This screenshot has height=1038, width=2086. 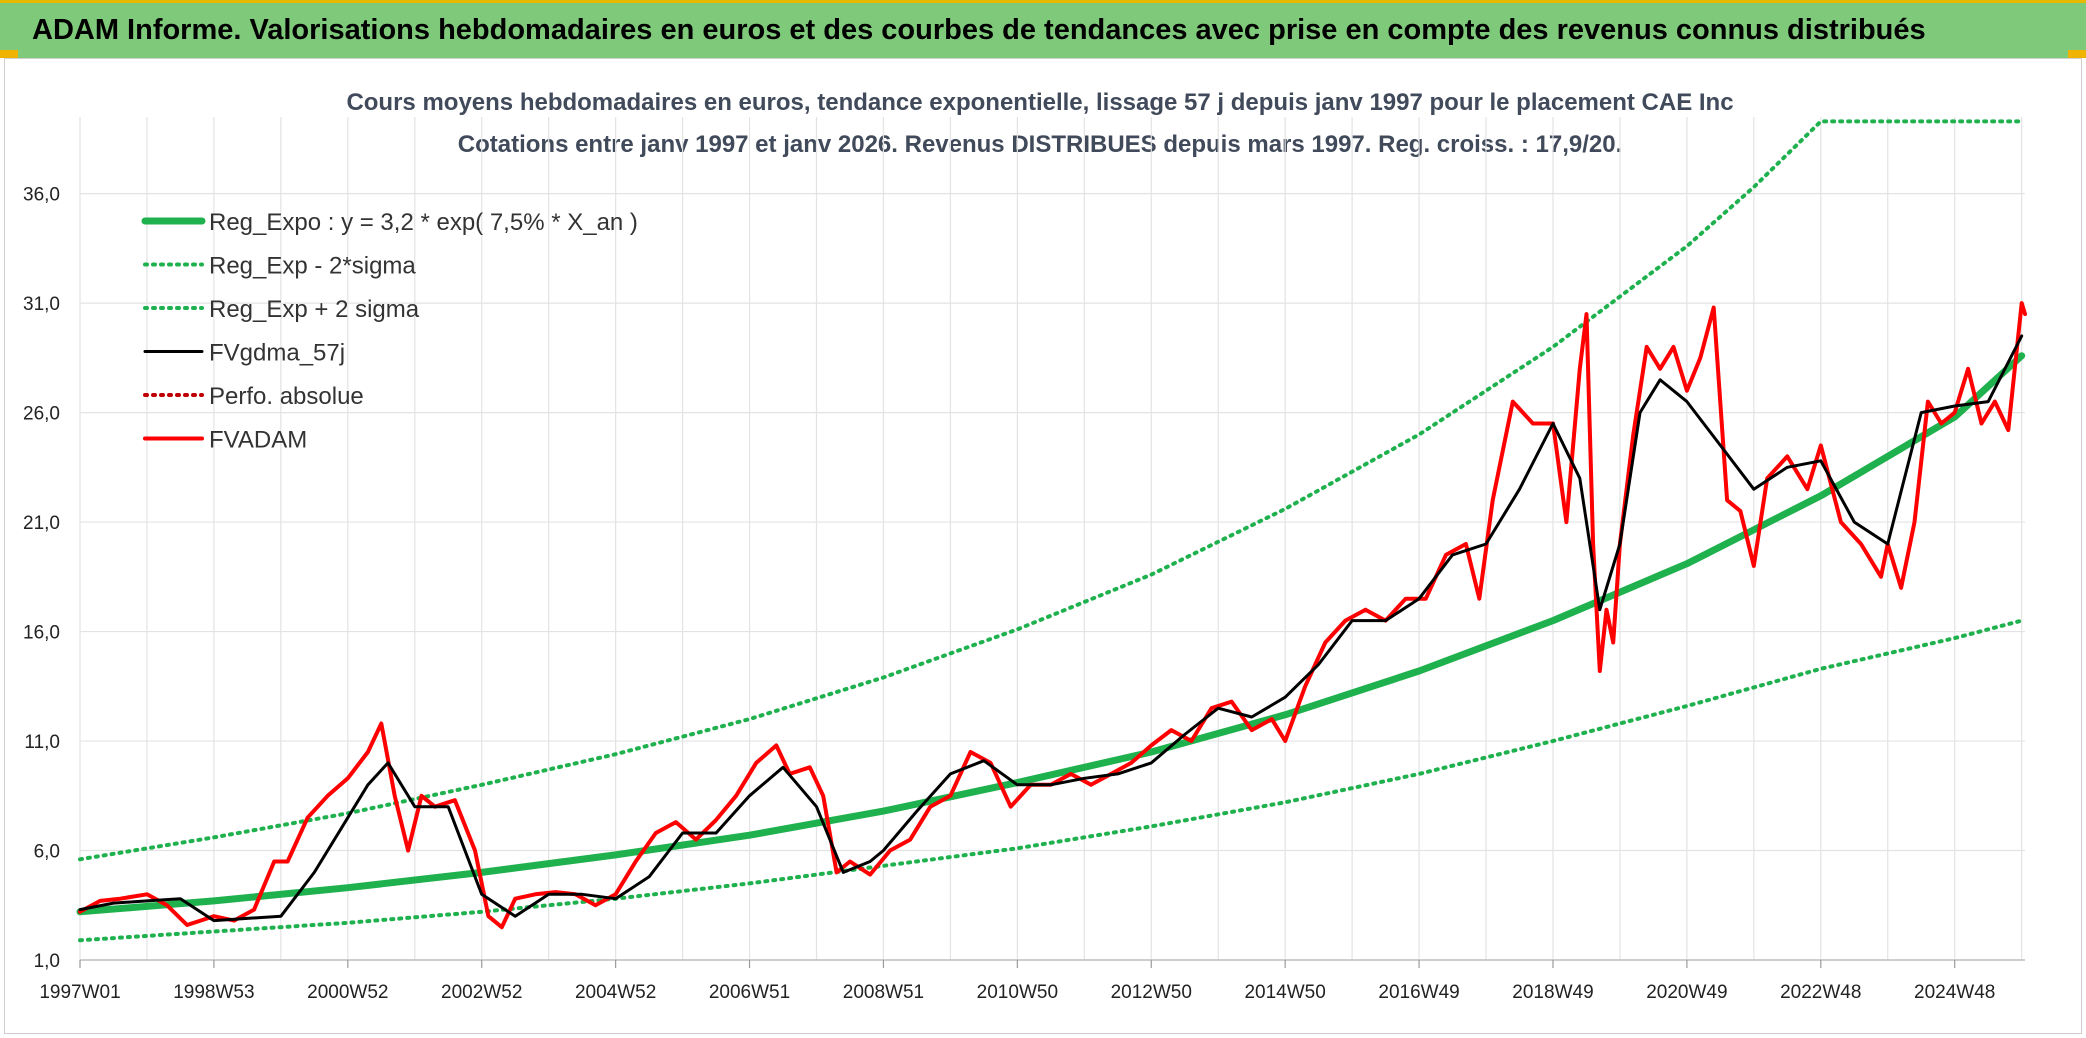 What do you see at coordinates (277, 353) in the screenshot?
I see `legend-label: FVgdma_57j` at bounding box center [277, 353].